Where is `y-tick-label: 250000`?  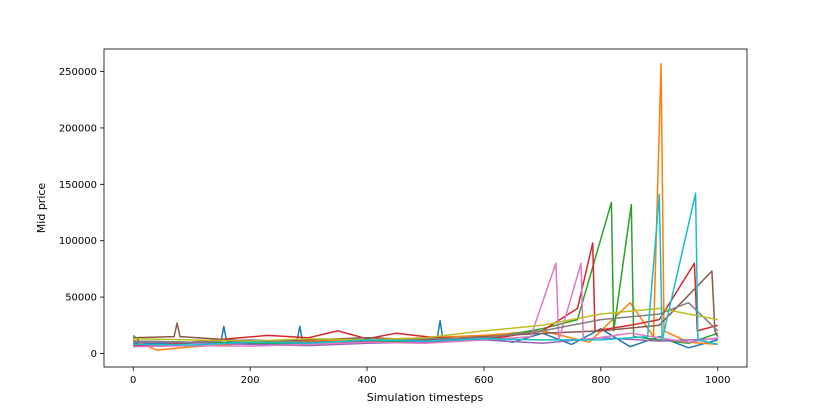
y-tick-label: 250000 is located at coordinates (78, 72).